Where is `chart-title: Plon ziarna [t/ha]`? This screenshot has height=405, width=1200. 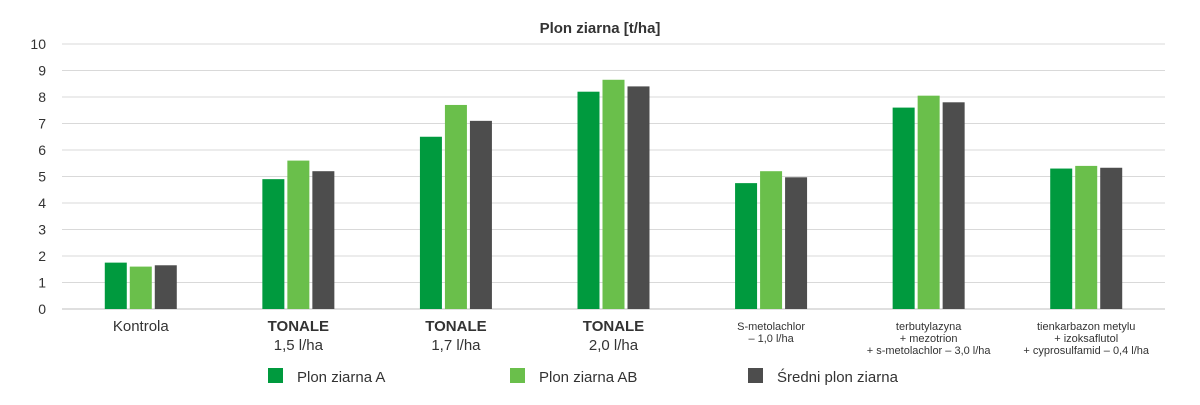 chart-title: Plon ziarna [t/ha] is located at coordinates (600, 28).